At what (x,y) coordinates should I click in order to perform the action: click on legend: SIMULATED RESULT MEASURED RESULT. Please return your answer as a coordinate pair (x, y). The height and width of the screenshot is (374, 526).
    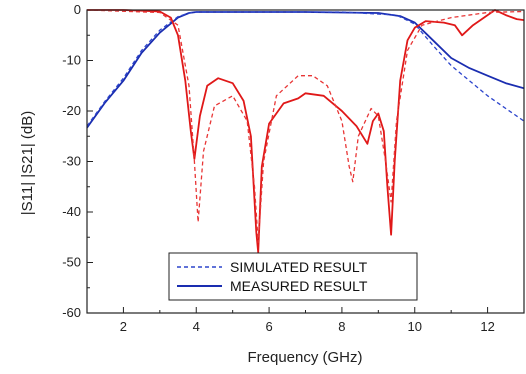
    Looking at the image, I should click on (293, 276).